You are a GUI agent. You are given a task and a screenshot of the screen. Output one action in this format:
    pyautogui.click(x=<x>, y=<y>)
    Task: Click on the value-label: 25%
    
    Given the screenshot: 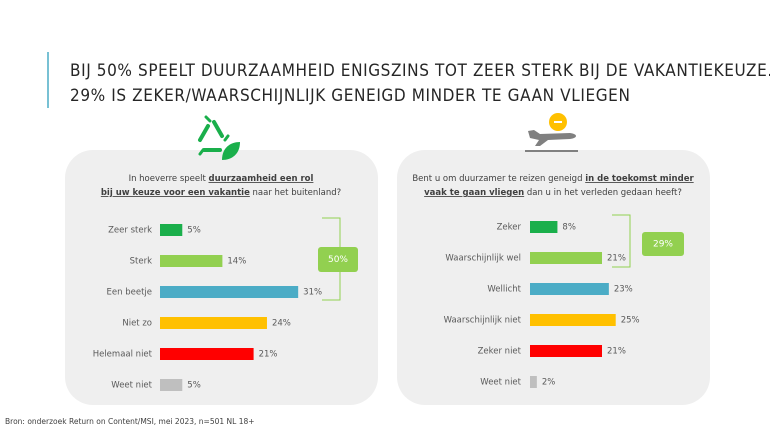 What is the action you would take?
    pyautogui.click(x=630, y=321)
    